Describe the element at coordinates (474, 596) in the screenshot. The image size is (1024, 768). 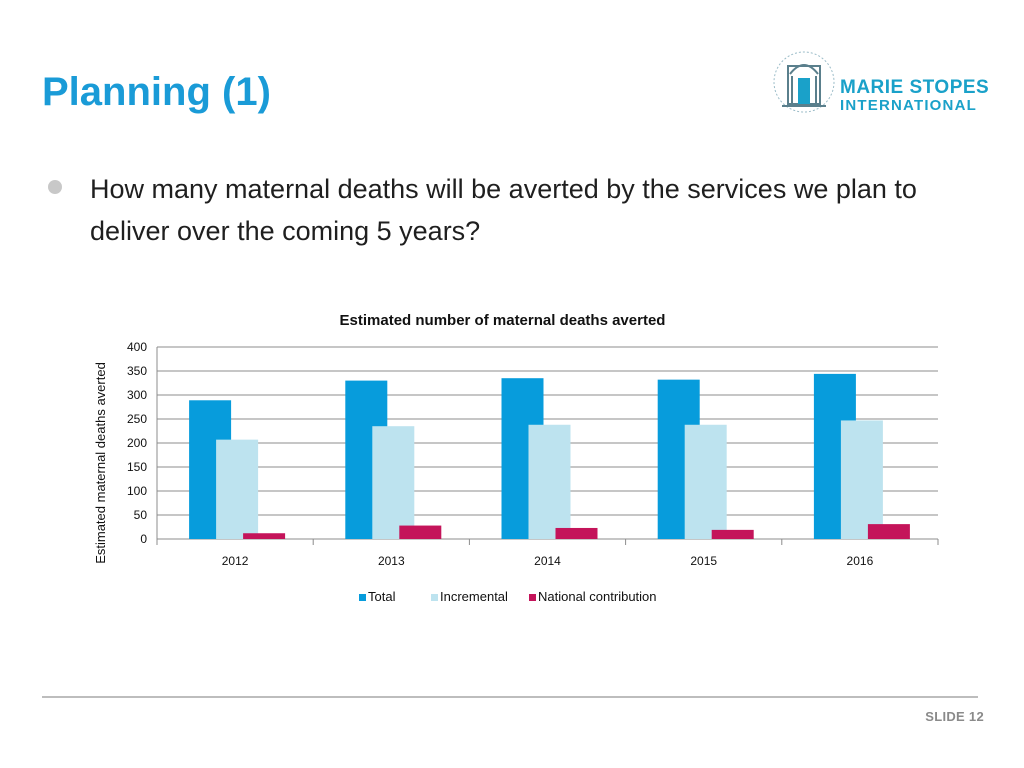
I see `legend-label: Incremental` at that location.